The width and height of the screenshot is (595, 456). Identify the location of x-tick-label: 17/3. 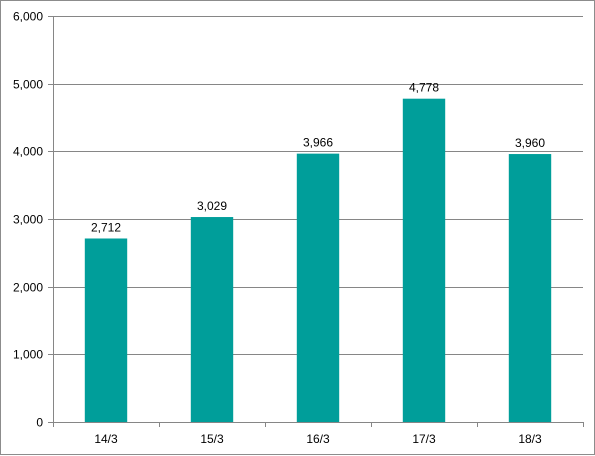
(424, 439).